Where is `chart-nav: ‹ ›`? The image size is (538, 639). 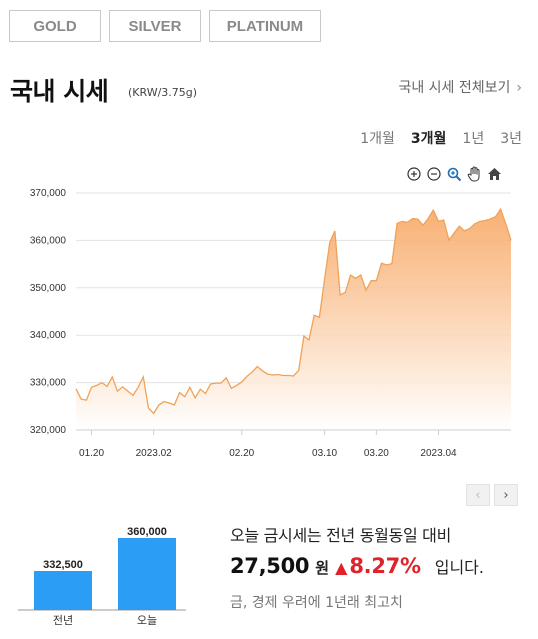
chart-nav: ‹ › is located at coordinates (492, 495).